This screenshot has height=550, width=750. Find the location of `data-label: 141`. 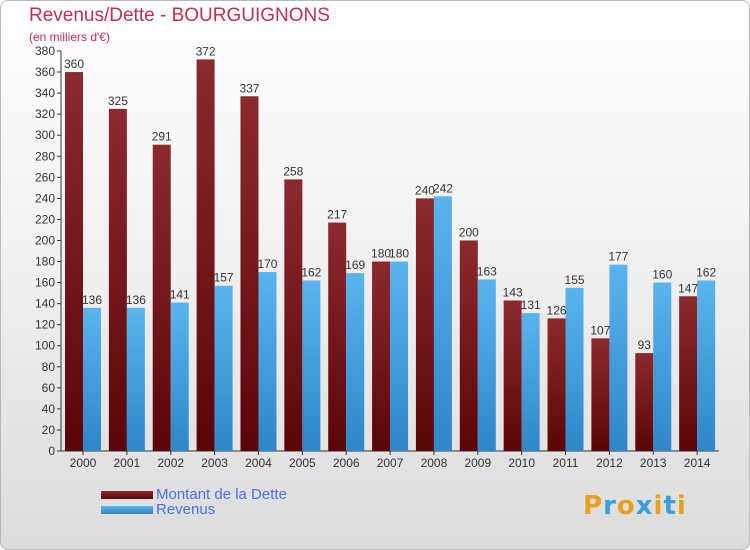

data-label: 141 is located at coordinates (180, 295).